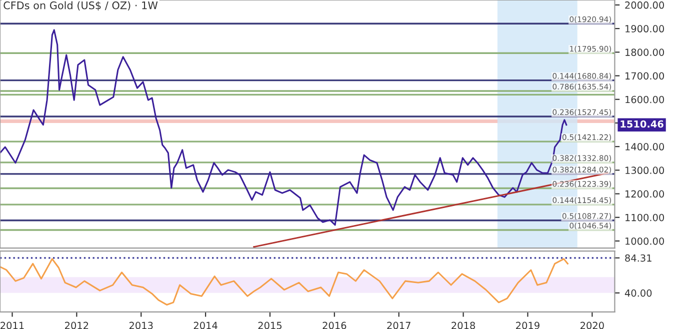 The height and width of the screenshot is (329, 680). What do you see at coordinates (644, 5) in the screenshot?
I see `y-tick-label: 2000.00` at bounding box center [644, 5].